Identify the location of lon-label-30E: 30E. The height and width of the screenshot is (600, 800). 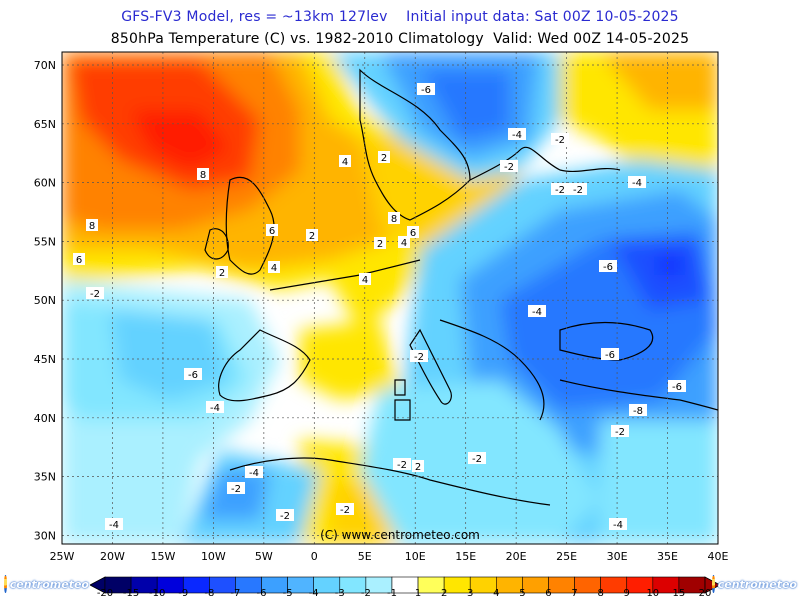
(617, 556).